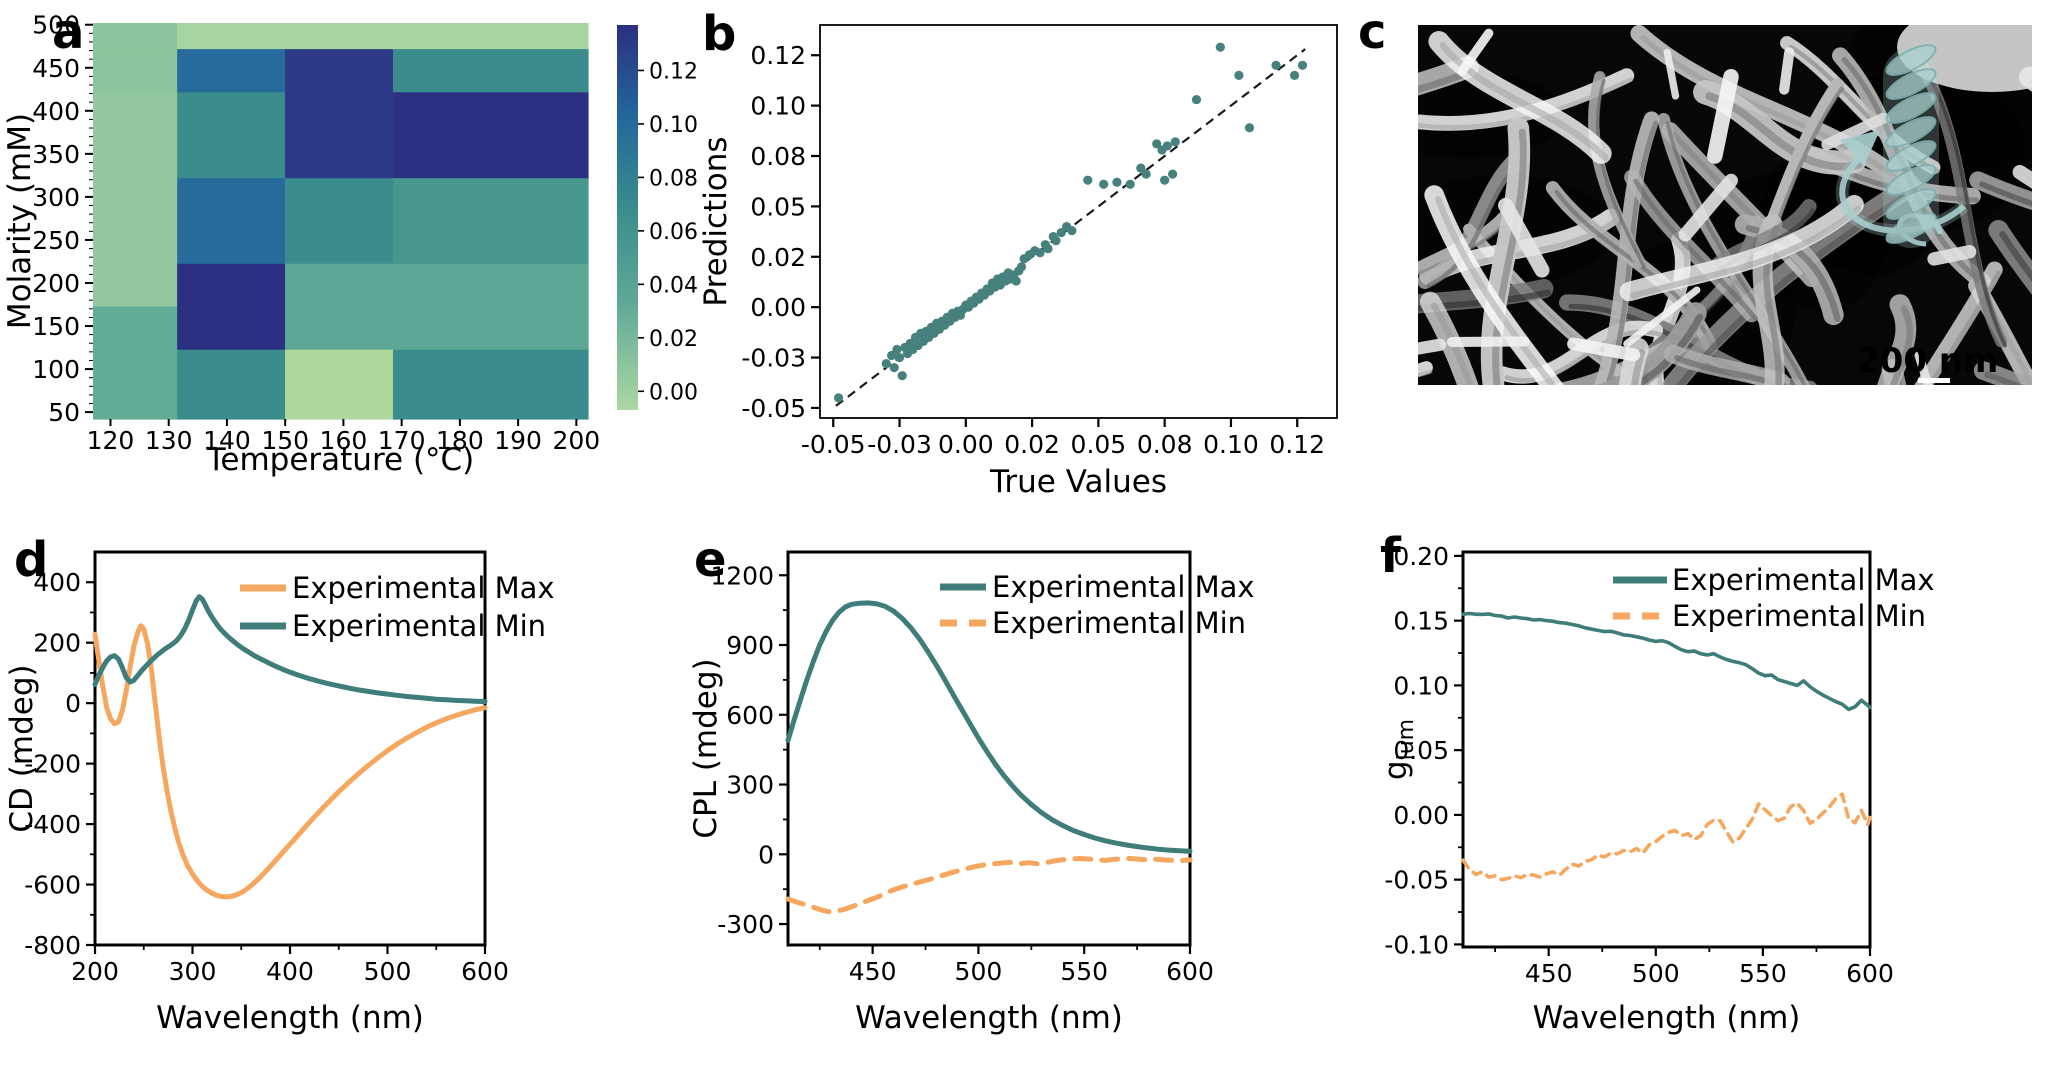 The image size is (2048, 1081). Describe the element at coordinates (340, 460) in the screenshot. I see `x-axis-label: Temperature (°C)` at that location.